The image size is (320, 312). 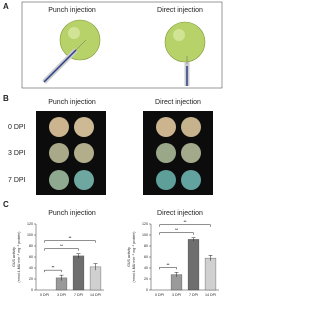 I want to click on row-label: 0 DPI, so click(x=17, y=127).